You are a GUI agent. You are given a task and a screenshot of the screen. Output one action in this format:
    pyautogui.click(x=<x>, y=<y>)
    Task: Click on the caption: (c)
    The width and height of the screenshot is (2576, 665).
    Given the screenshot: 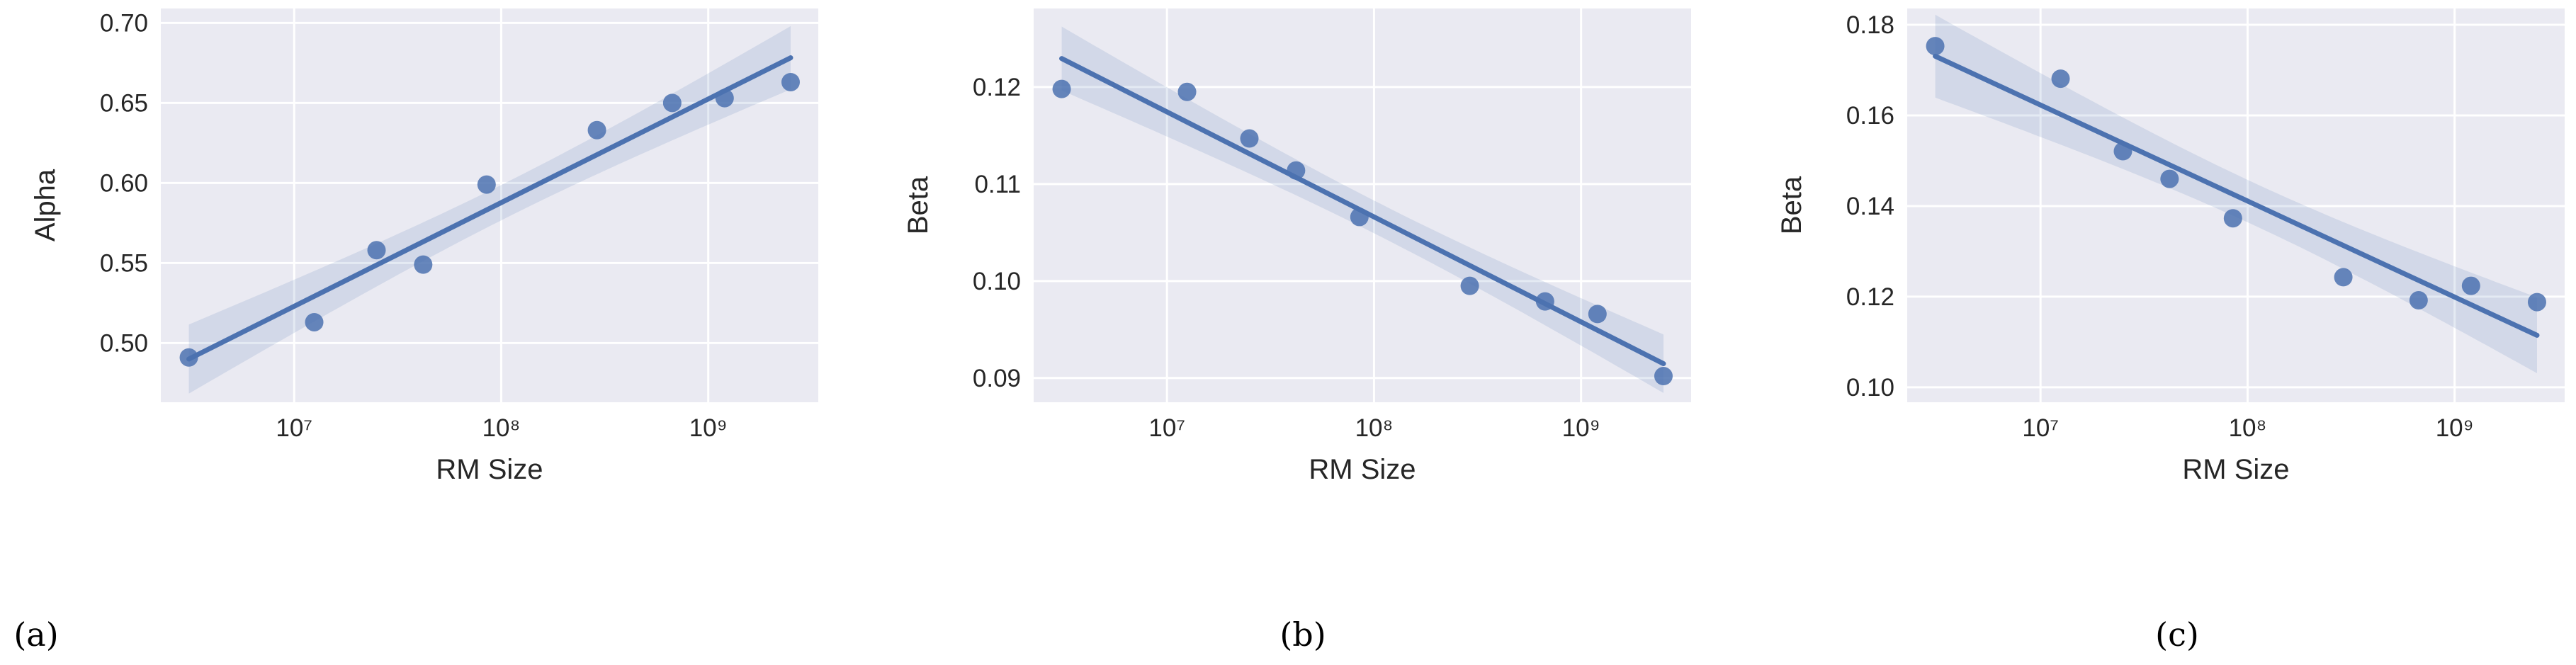 What is the action you would take?
    pyautogui.click(x=2177, y=634)
    